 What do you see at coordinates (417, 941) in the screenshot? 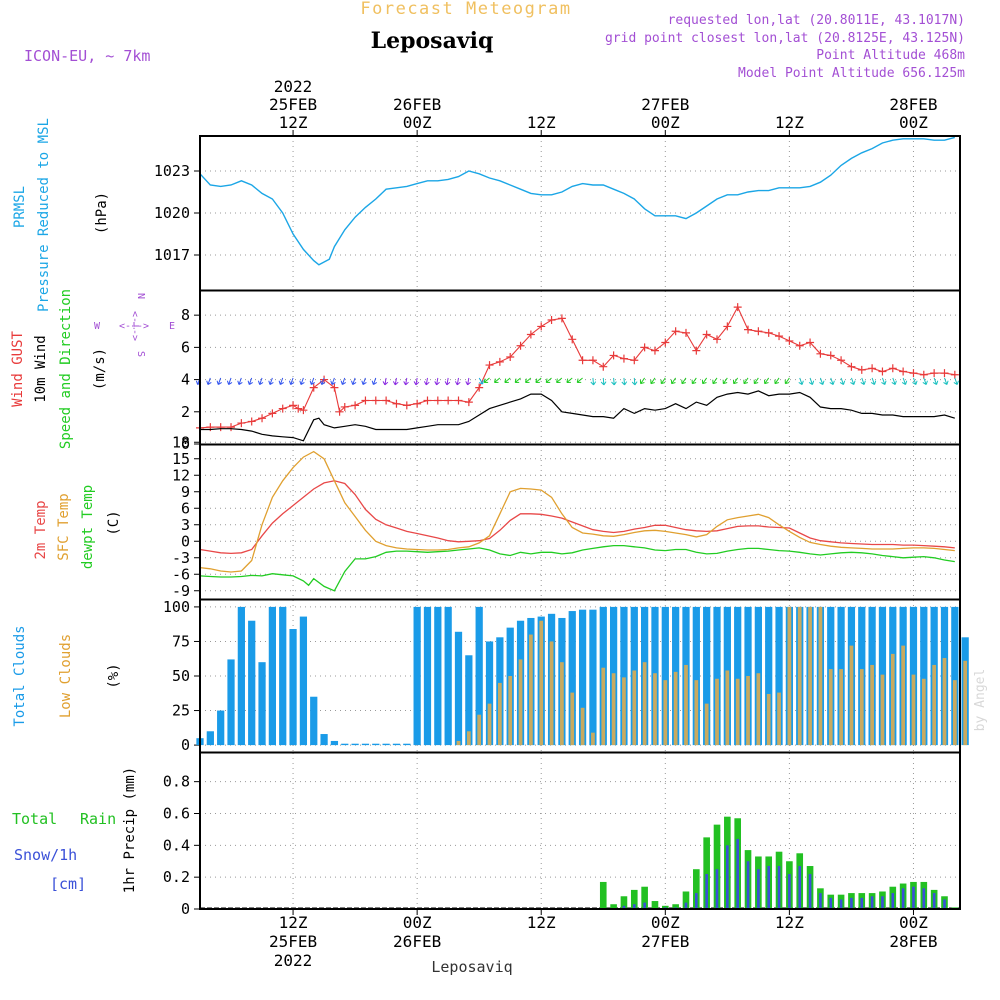
I see `time-label-bottom: 26FEB` at bounding box center [417, 941].